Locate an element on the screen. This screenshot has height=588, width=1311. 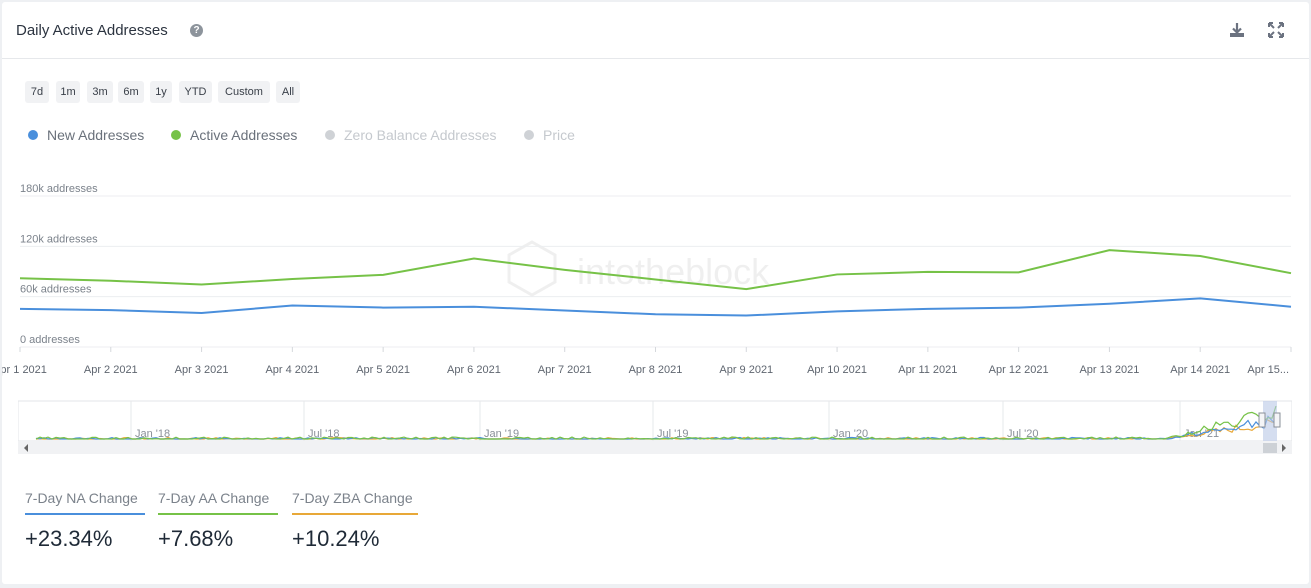
scroll-left-arrow-icon is located at coordinates (26, 448).